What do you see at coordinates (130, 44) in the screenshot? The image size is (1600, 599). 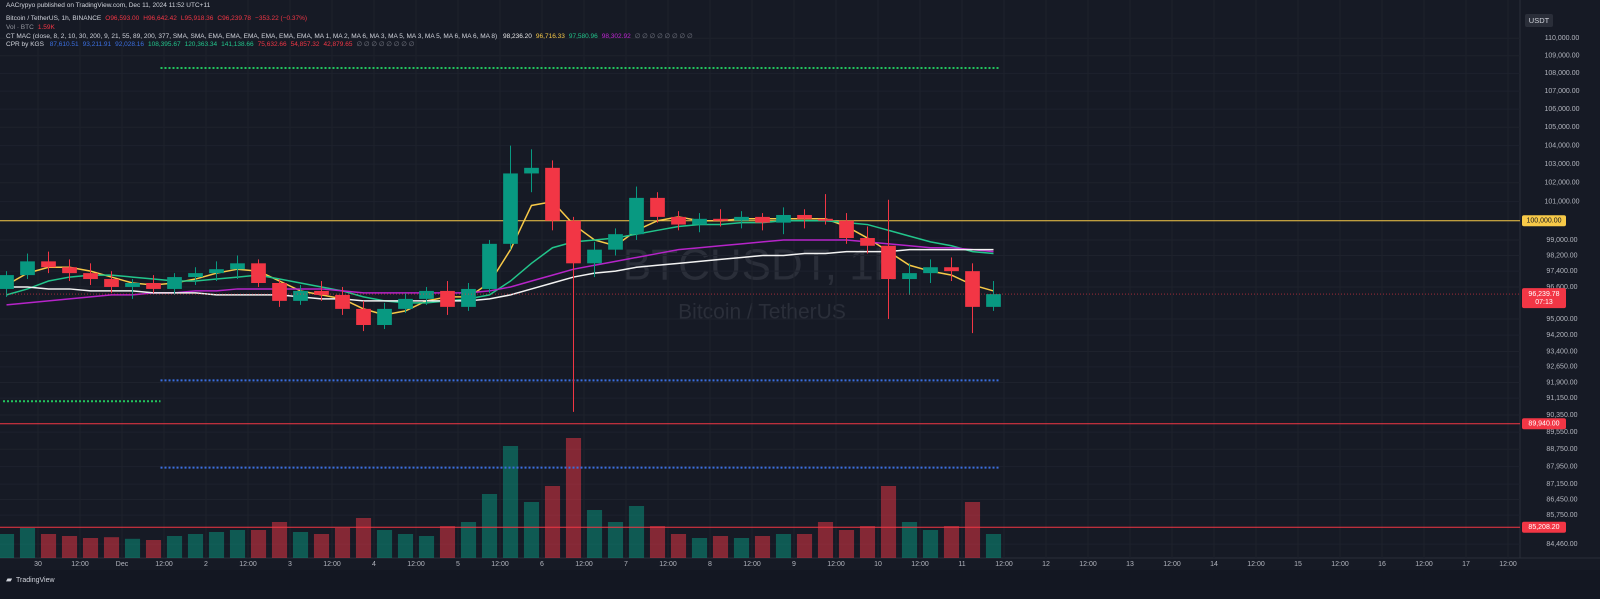 I see `legend-cpr-value: 92,028.16` at bounding box center [130, 44].